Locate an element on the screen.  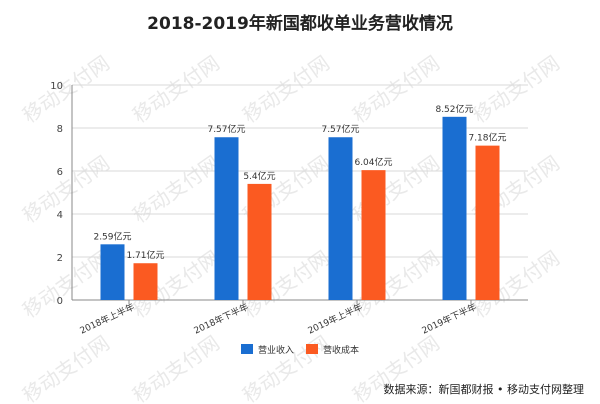
x-tick-label: 2019年上半年 is located at coordinates (335, 319).